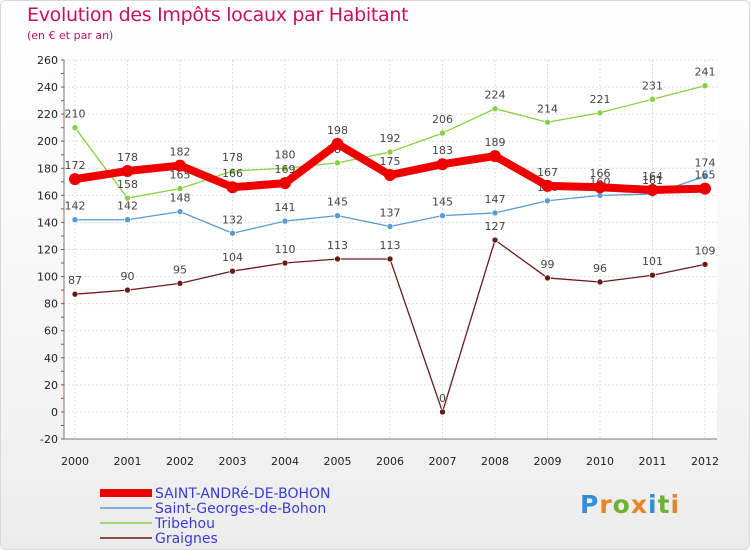 The height and width of the screenshot is (550, 750). Describe the element at coordinates (127, 184) in the screenshot. I see `data-label: 158` at that location.